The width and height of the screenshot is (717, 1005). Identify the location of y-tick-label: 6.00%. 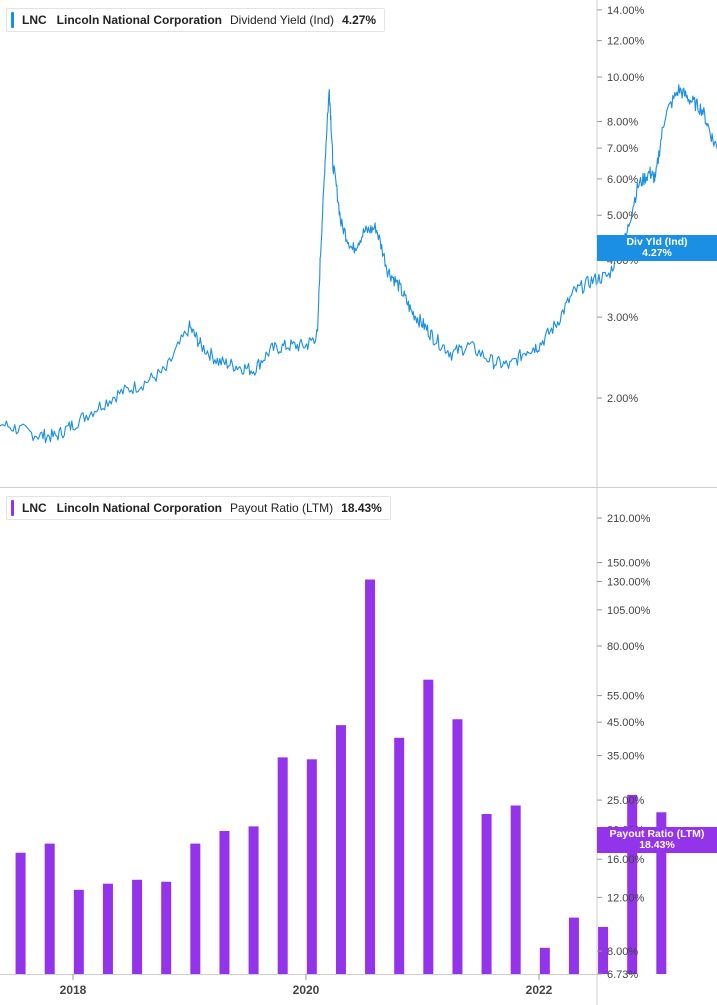
(622, 180).